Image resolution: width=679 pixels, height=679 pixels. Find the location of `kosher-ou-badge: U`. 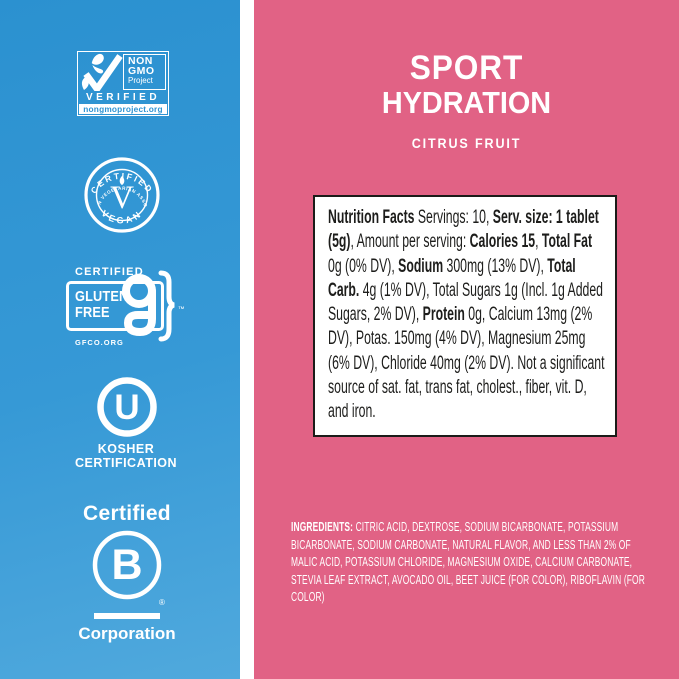

kosher-ou-badge: U is located at coordinates (127, 407).